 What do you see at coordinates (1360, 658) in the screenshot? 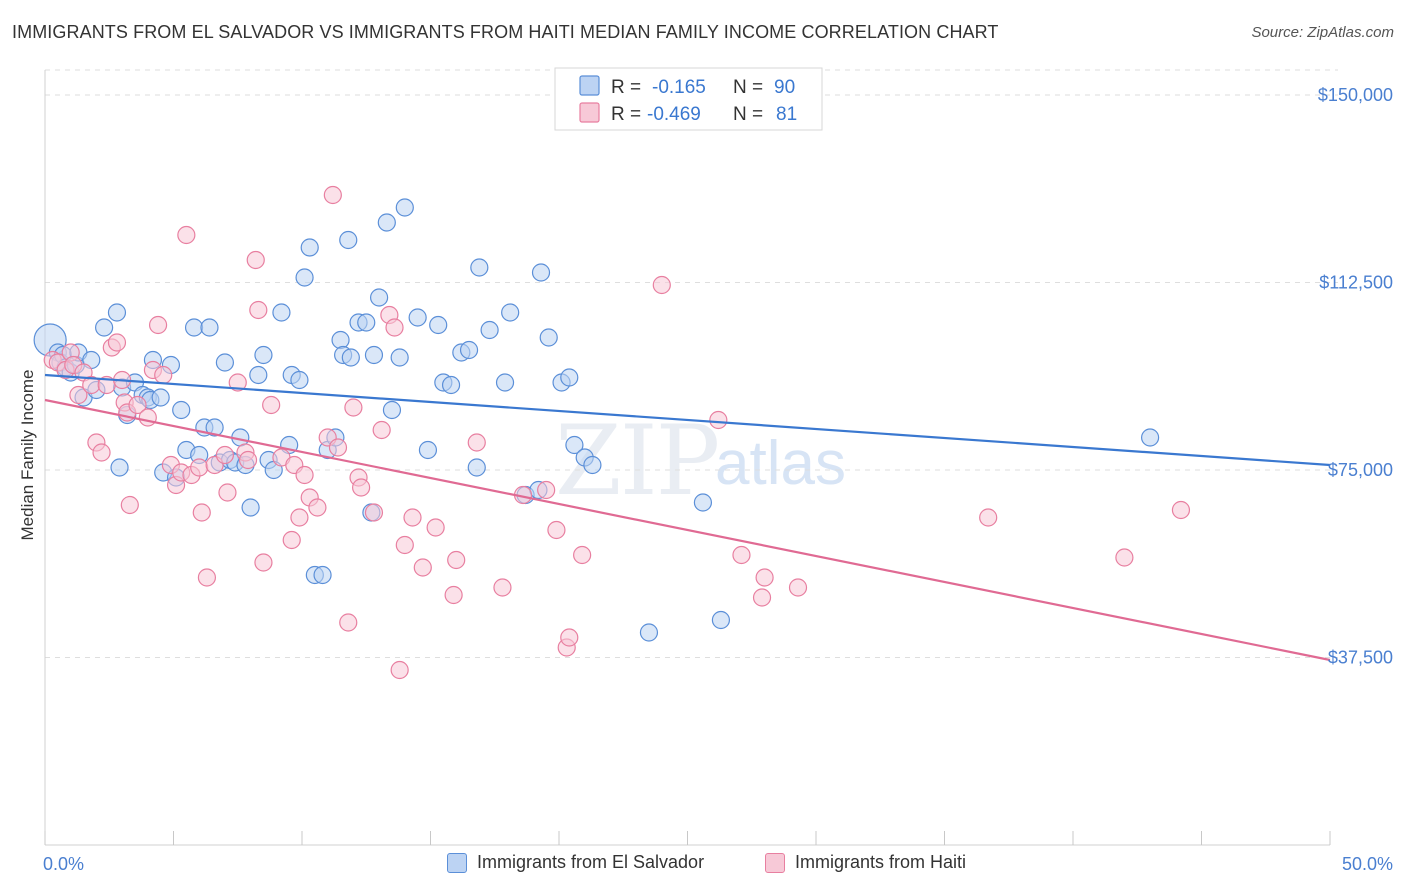
I see `y-tick-label: $37,500` at bounding box center [1360, 658].